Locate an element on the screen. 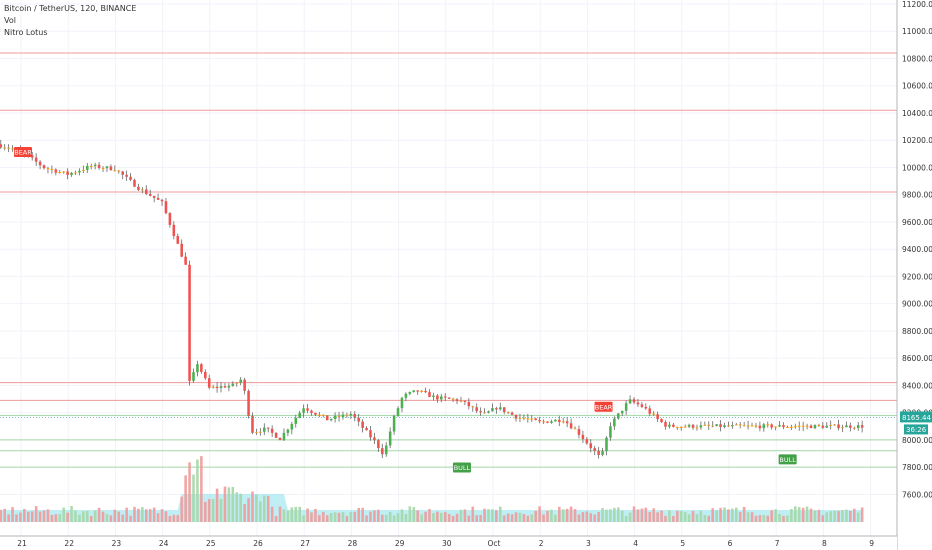  countdown-badge is located at coordinates (916, 429).